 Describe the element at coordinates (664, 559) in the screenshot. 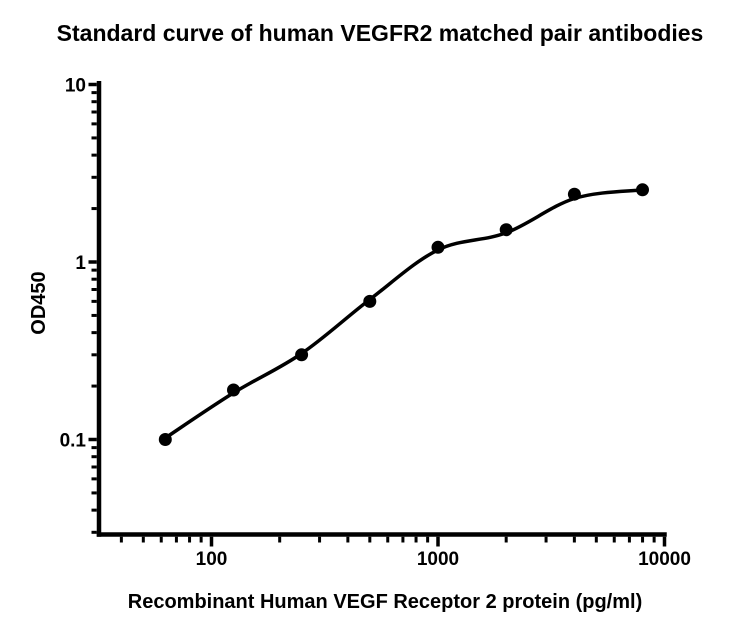

I see `x-tick-label: 10000` at that location.